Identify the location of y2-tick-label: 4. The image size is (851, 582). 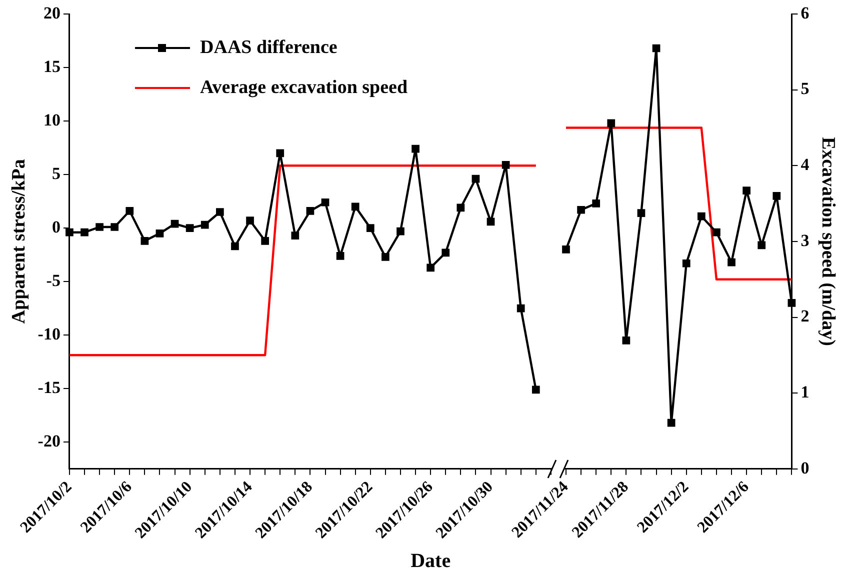
(805, 164).